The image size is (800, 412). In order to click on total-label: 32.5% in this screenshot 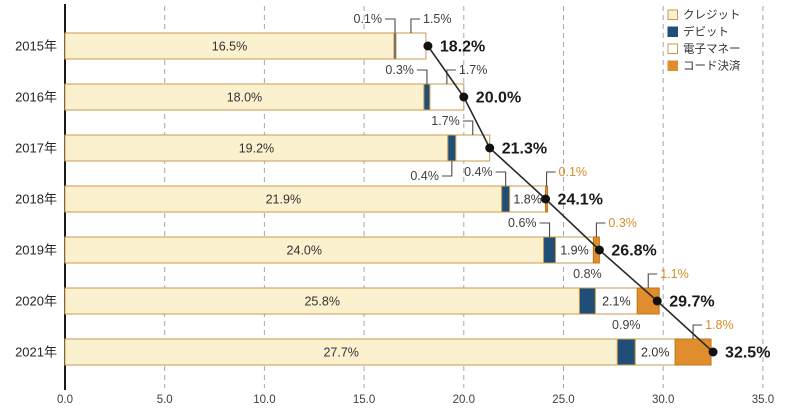, I will do `click(747, 353)`.